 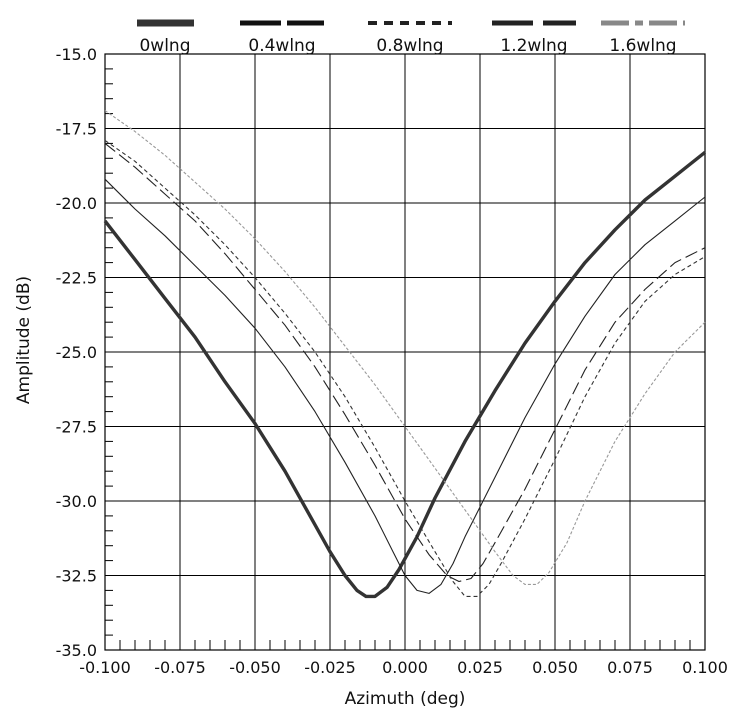 What do you see at coordinates (164, 46) in the screenshot?
I see `legend-label: 0wlng` at bounding box center [164, 46].